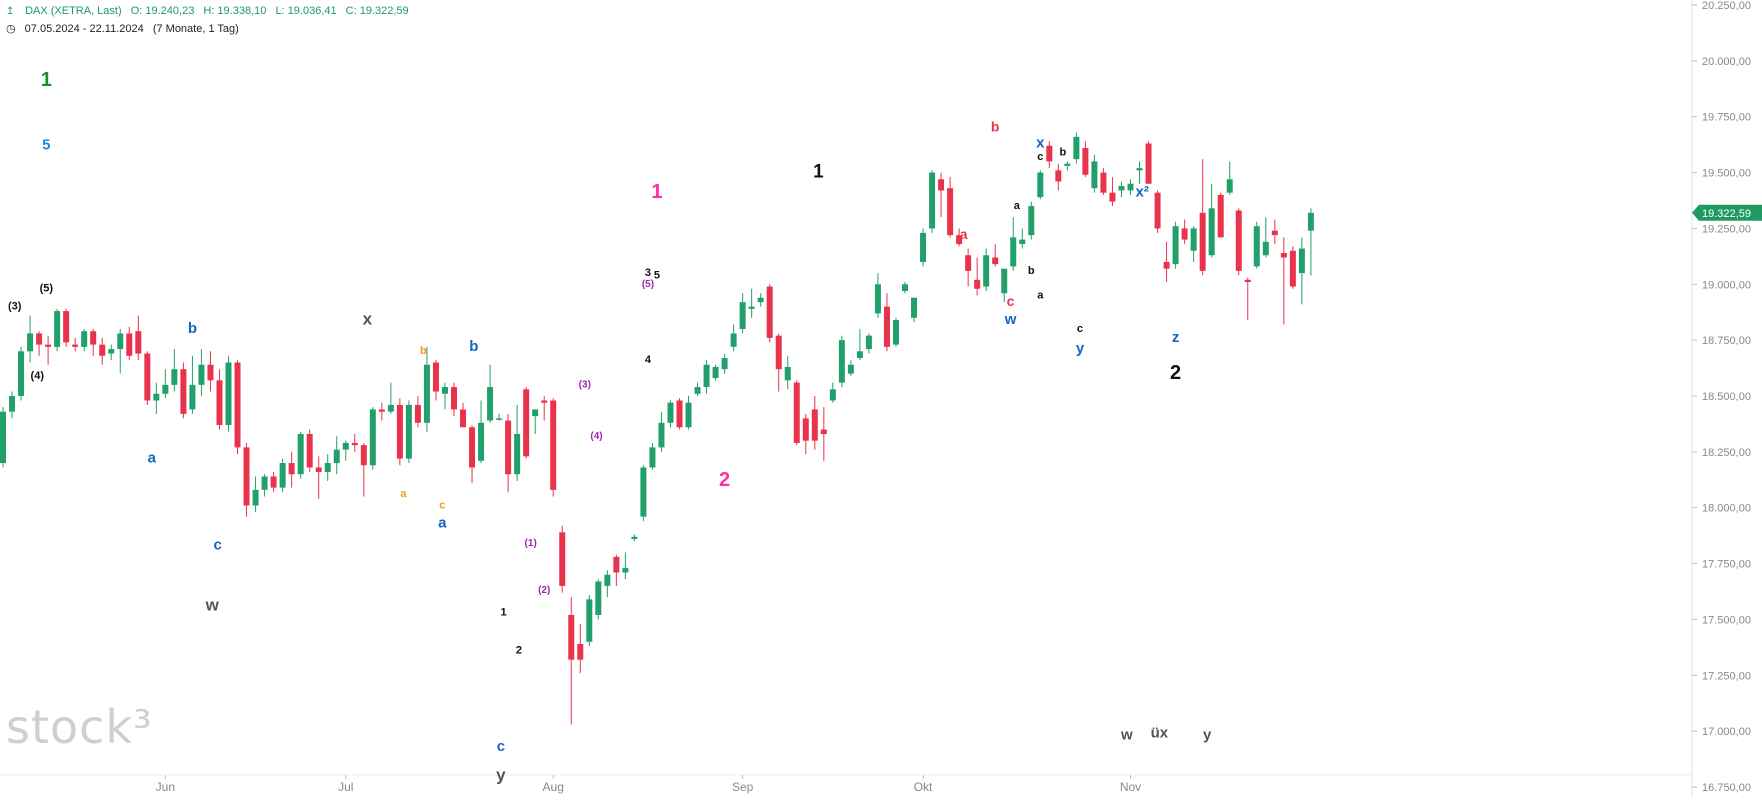 The image size is (1762, 801). I want to click on x-tick-label: Okt, so click(923, 787).